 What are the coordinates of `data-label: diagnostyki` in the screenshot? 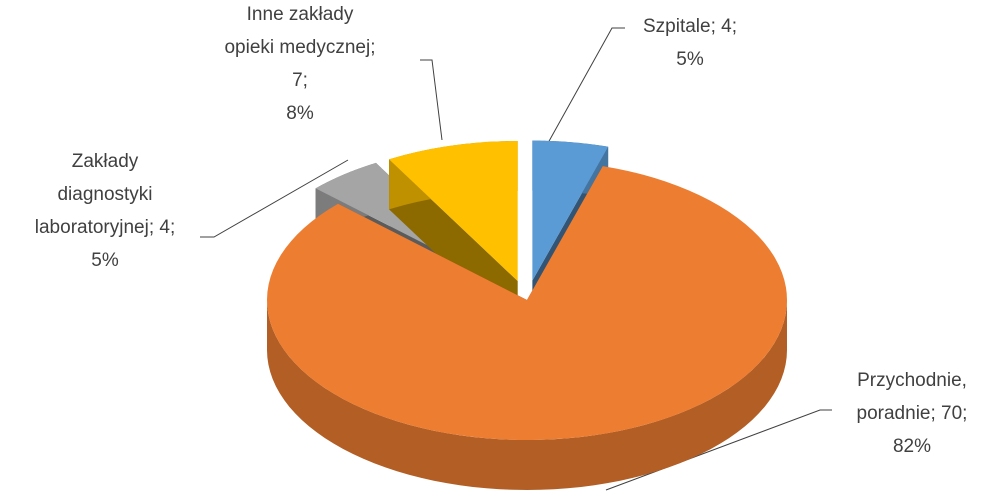 It's located at (104, 194).